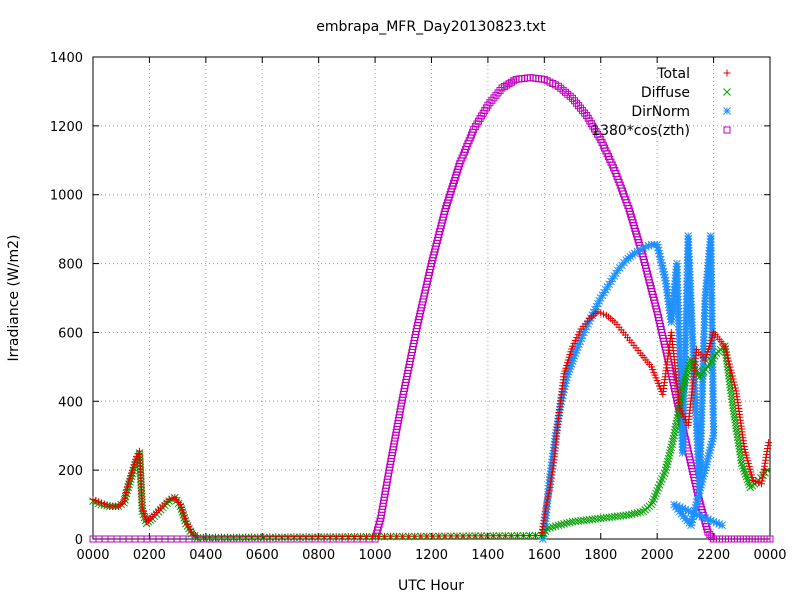 Image resolution: width=800 pixels, height=600 pixels. What do you see at coordinates (713, 555) in the screenshot?
I see `x-tick-label: 2200` at bounding box center [713, 555].